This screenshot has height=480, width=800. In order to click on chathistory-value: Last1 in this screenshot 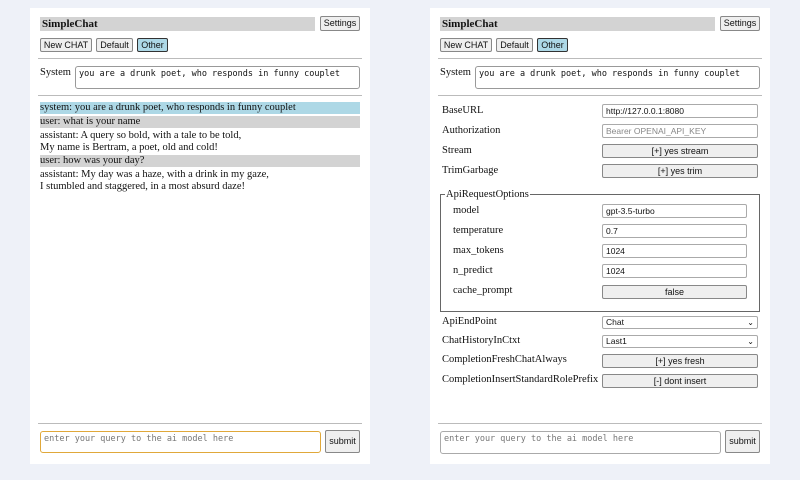, I will do `click(616, 341)`.